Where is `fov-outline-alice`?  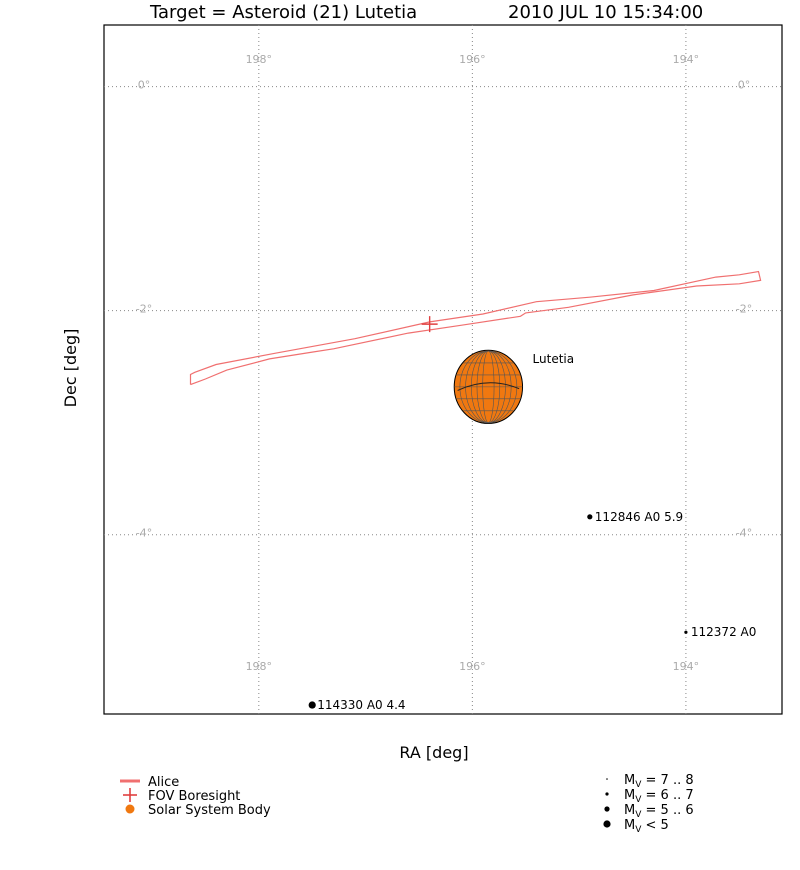
fov-outline-alice is located at coordinates (475, 328).